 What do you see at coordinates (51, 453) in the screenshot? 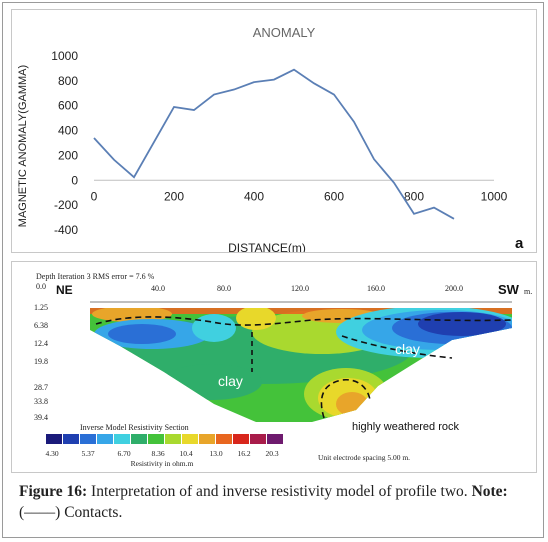
I see `legend-value: 4.30` at bounding box center [51, 453].